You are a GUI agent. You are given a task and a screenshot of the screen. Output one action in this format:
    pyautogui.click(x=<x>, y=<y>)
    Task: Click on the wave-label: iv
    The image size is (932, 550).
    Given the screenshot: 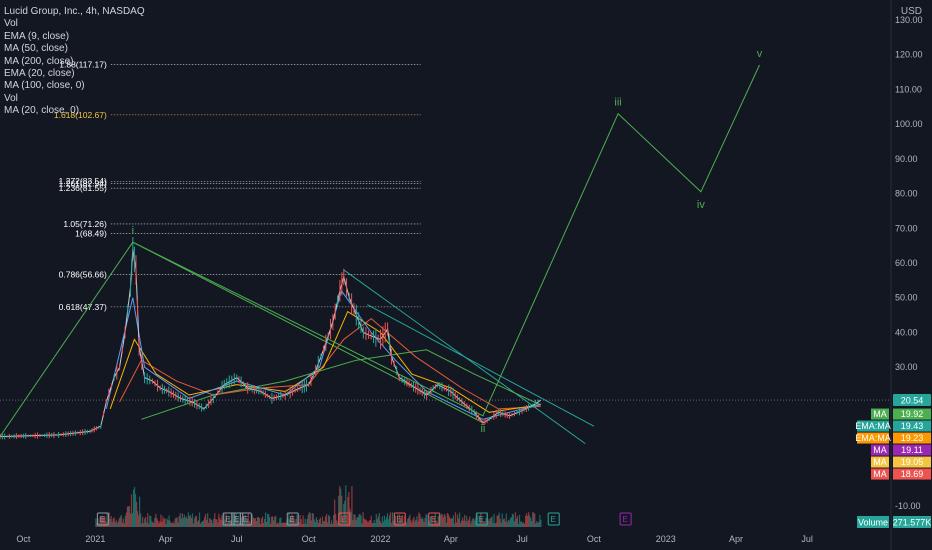 What is the action you would take?
    pyautogui.click(x=701, y=205)
    